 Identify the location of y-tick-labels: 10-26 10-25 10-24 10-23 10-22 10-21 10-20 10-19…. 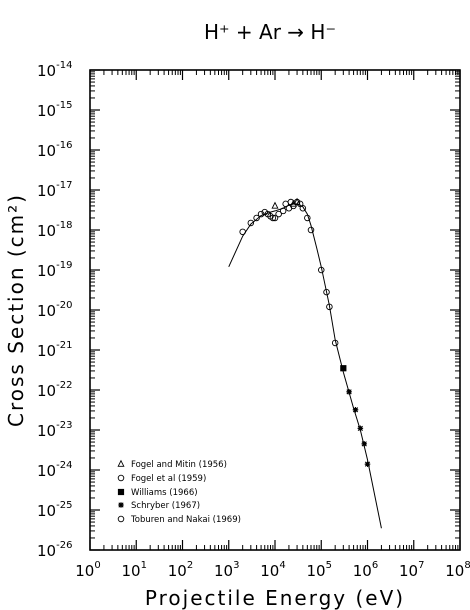
(54, 310).